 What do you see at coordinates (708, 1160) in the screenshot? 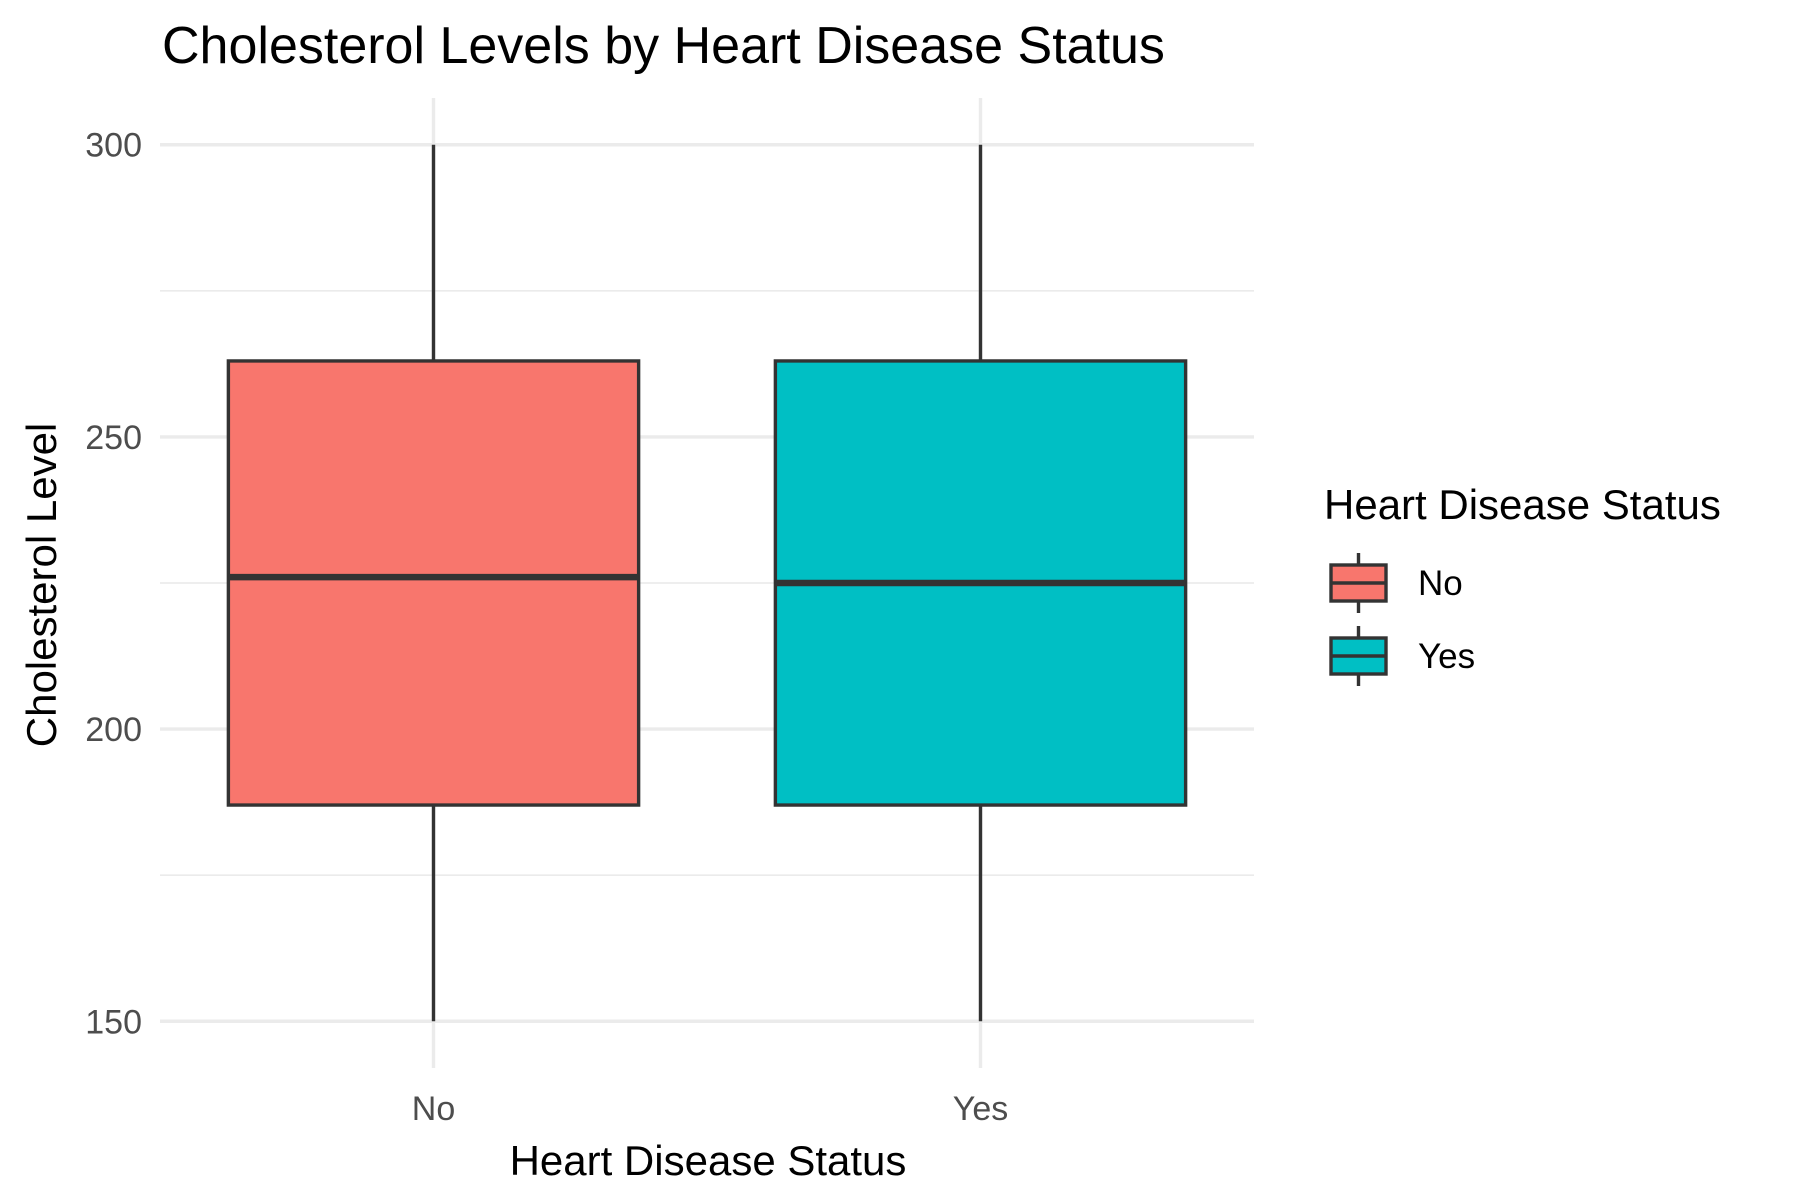
I see `x-axis-title: Heart Disease Status` at bounding box center [708, 1160].